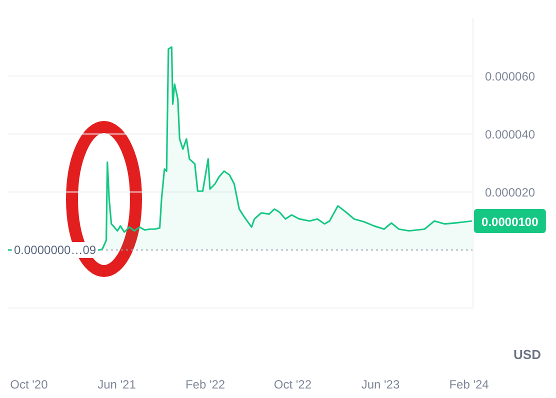  I want to click on y-axis-title: USD, so click(527, 354).